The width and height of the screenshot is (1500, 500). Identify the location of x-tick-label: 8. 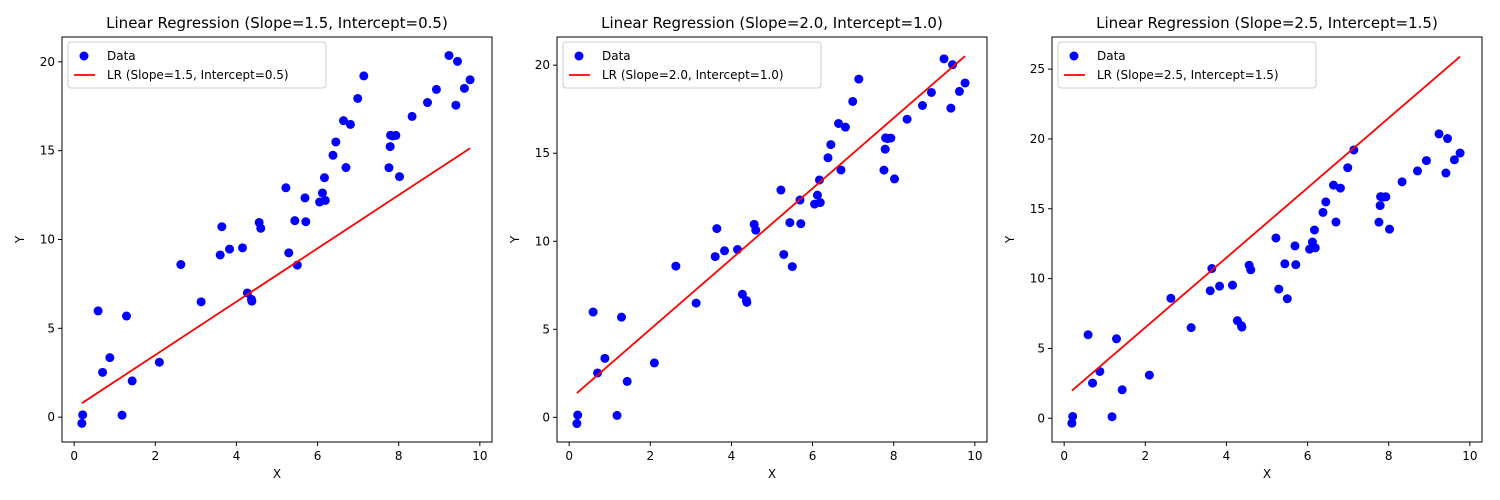
(894, 456).